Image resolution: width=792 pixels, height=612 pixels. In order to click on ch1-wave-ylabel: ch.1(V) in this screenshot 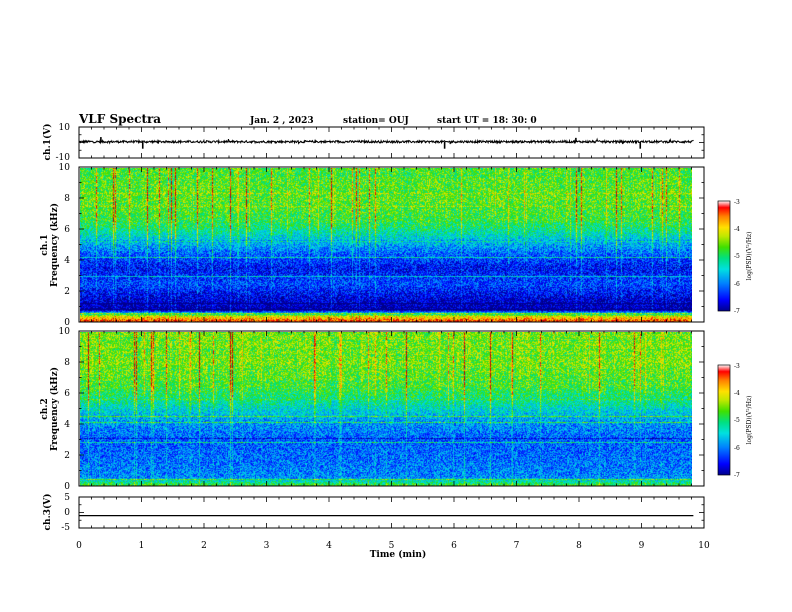, I will do `click(47, 142)`.